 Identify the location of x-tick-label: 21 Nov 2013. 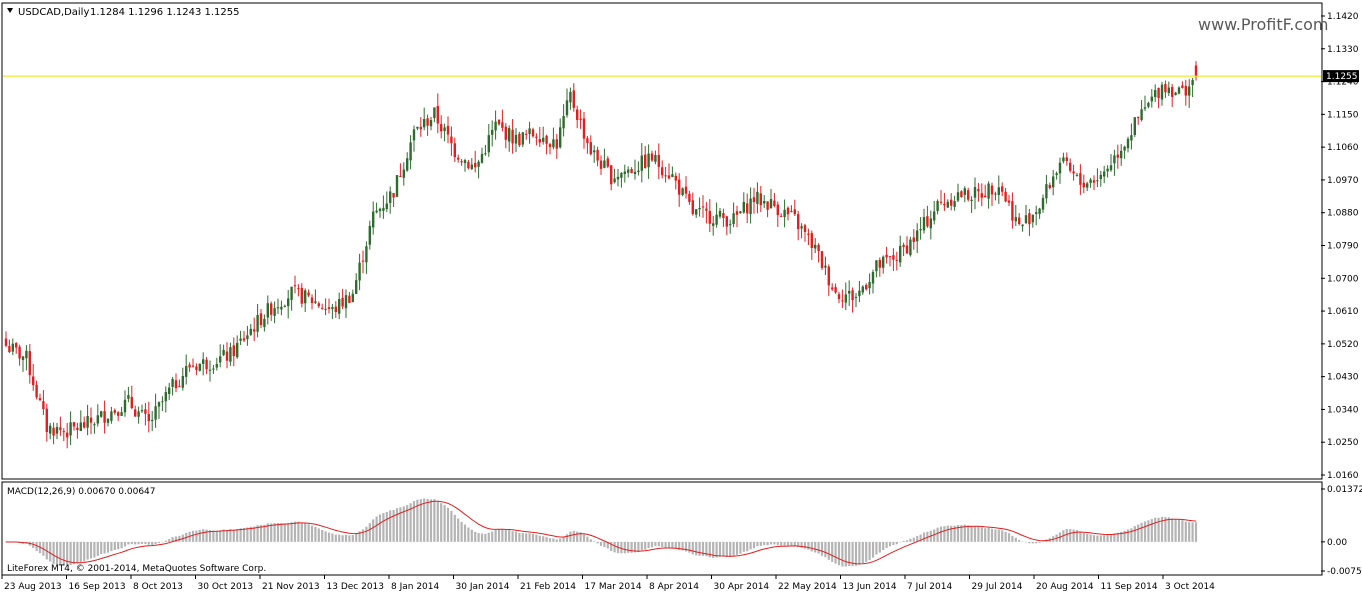
(291, 587).